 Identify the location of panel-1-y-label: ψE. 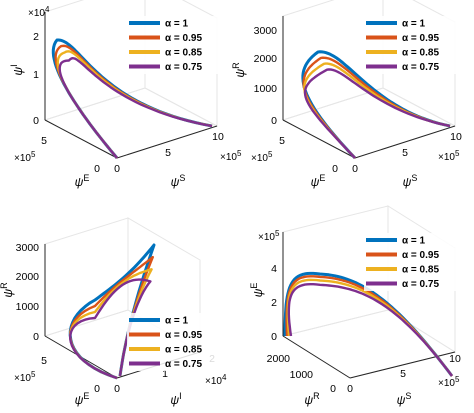
(82, 181).